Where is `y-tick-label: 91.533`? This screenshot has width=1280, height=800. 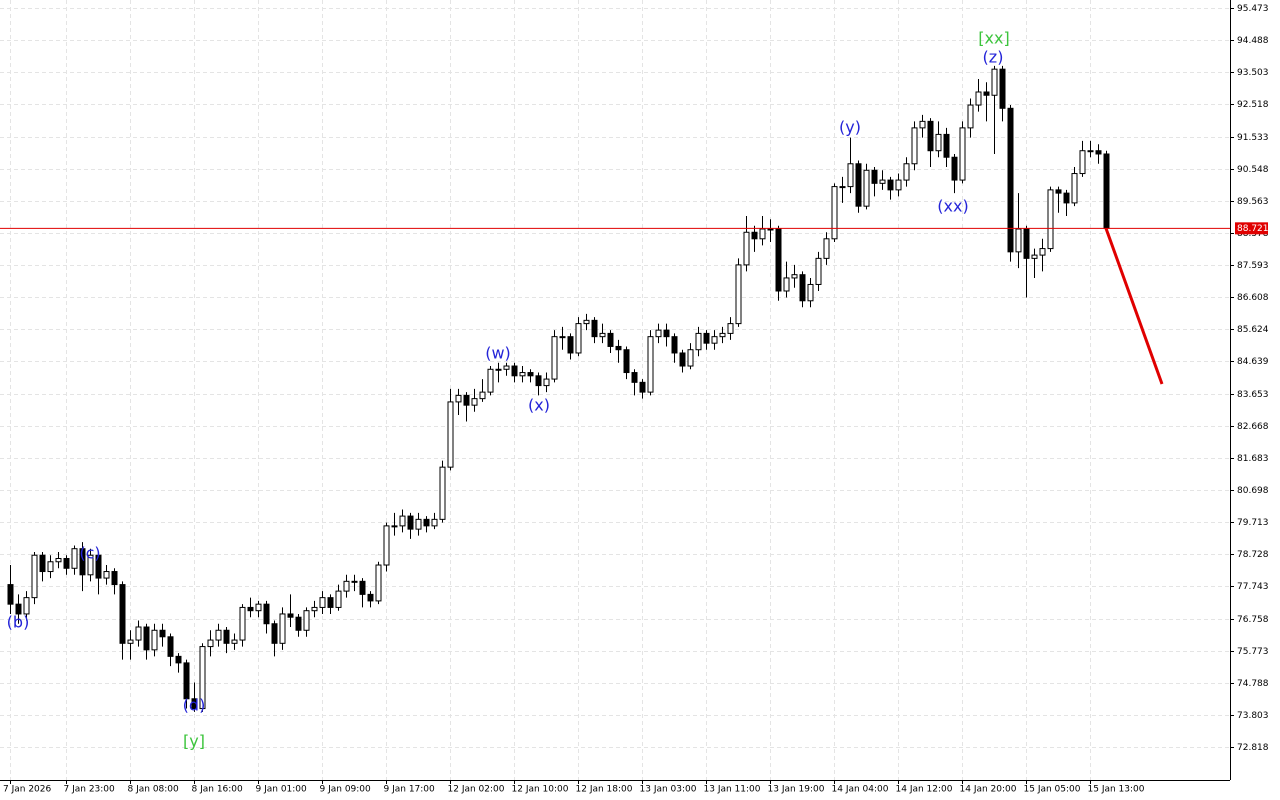 y-tick-label: 91.533 is located at coordinates (1253, 138).